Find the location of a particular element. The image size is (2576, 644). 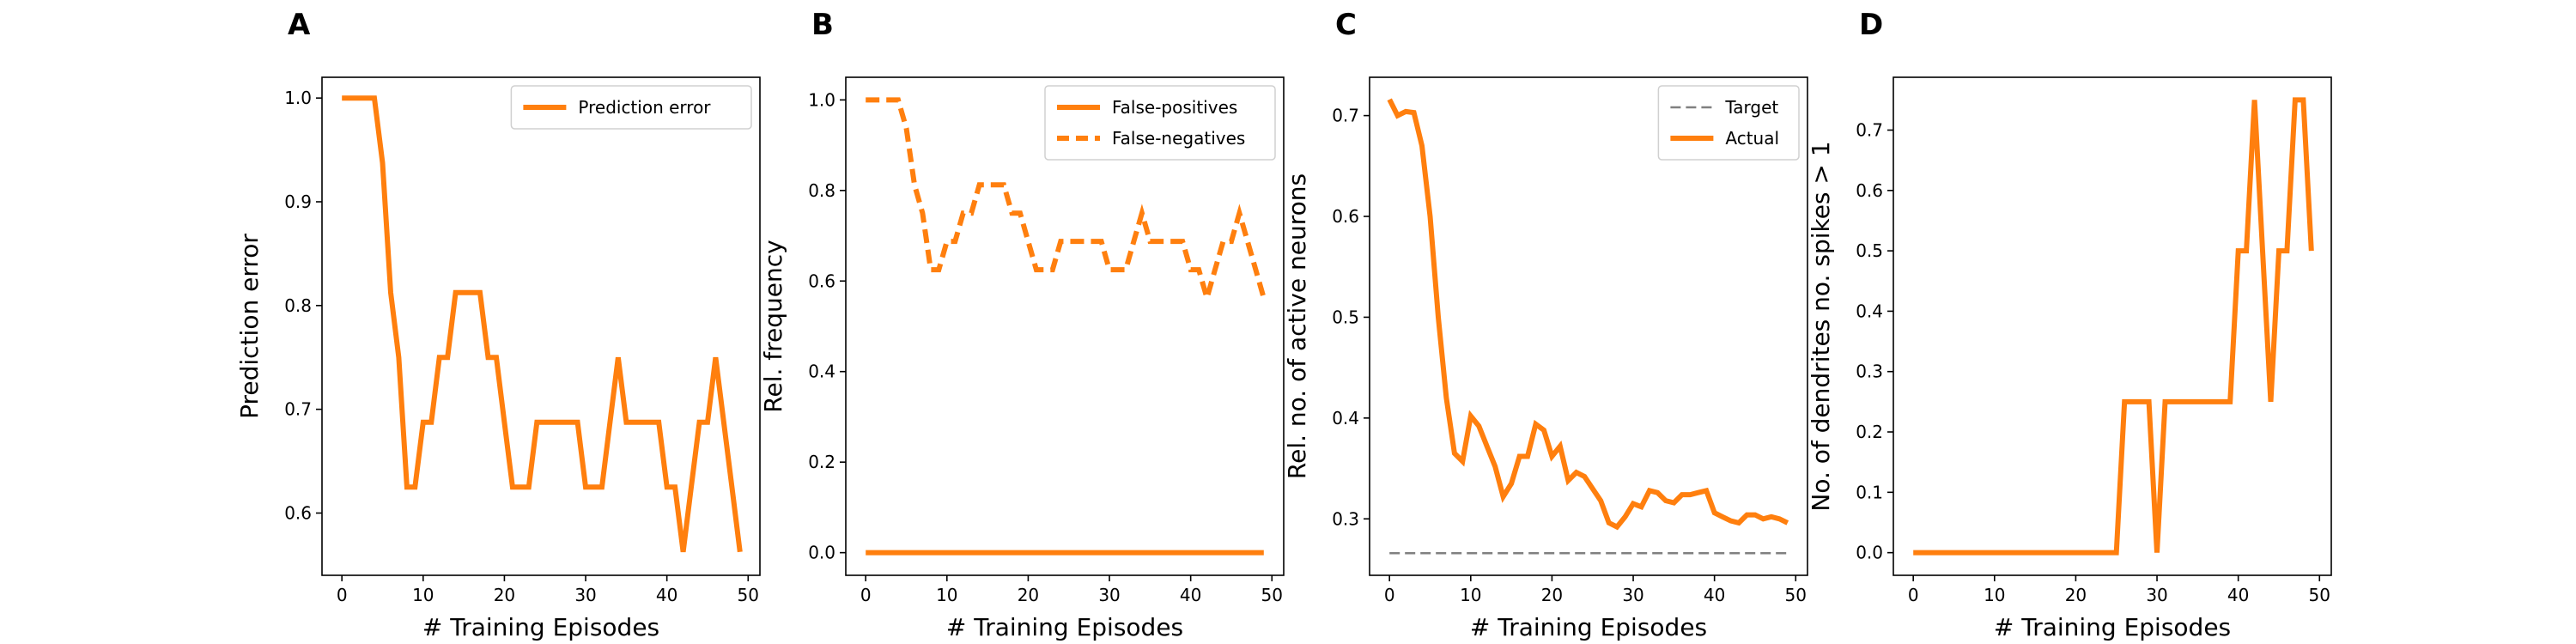

panel-letter: A is located at coordinates (300, 25).